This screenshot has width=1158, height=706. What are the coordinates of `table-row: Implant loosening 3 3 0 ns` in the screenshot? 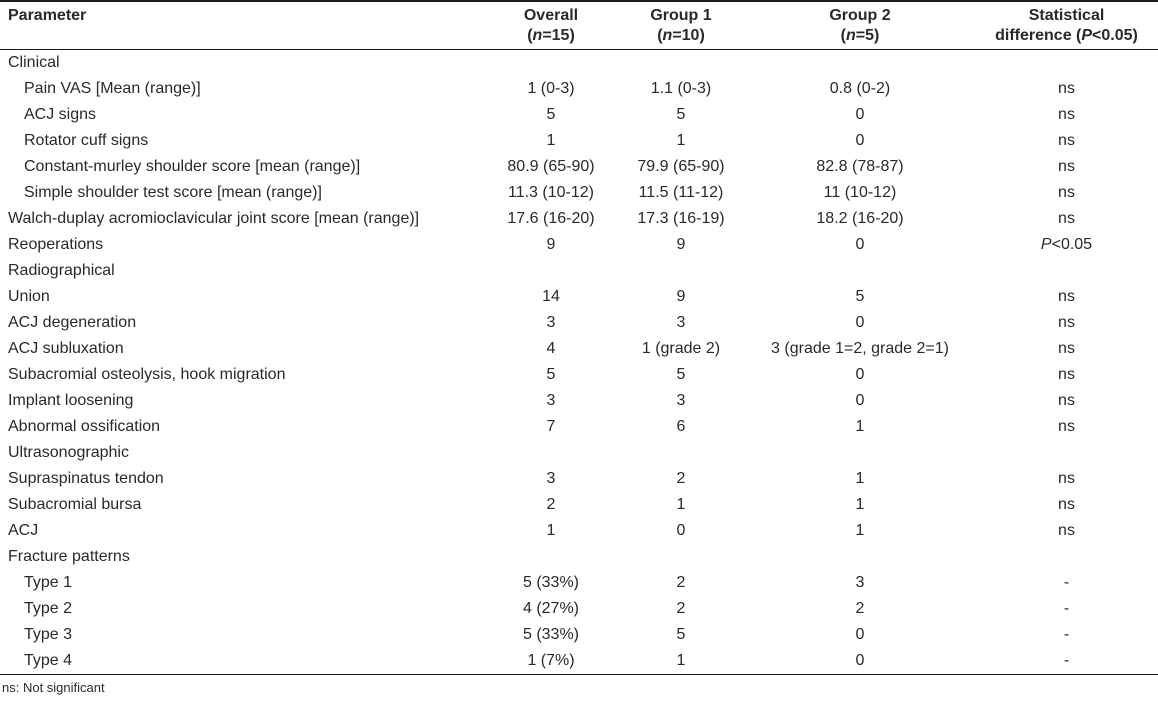 It's located at (579, 401).